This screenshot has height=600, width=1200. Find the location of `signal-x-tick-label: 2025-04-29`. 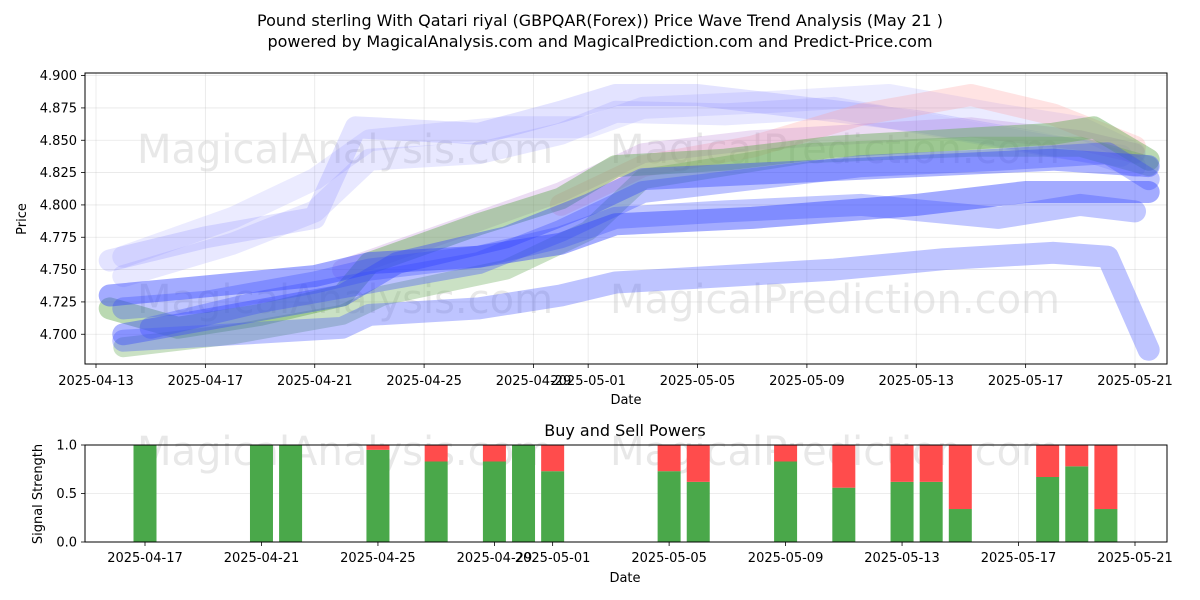

signal-x-tick-label: 2025-04-29 is located at coordinates (495, 558).